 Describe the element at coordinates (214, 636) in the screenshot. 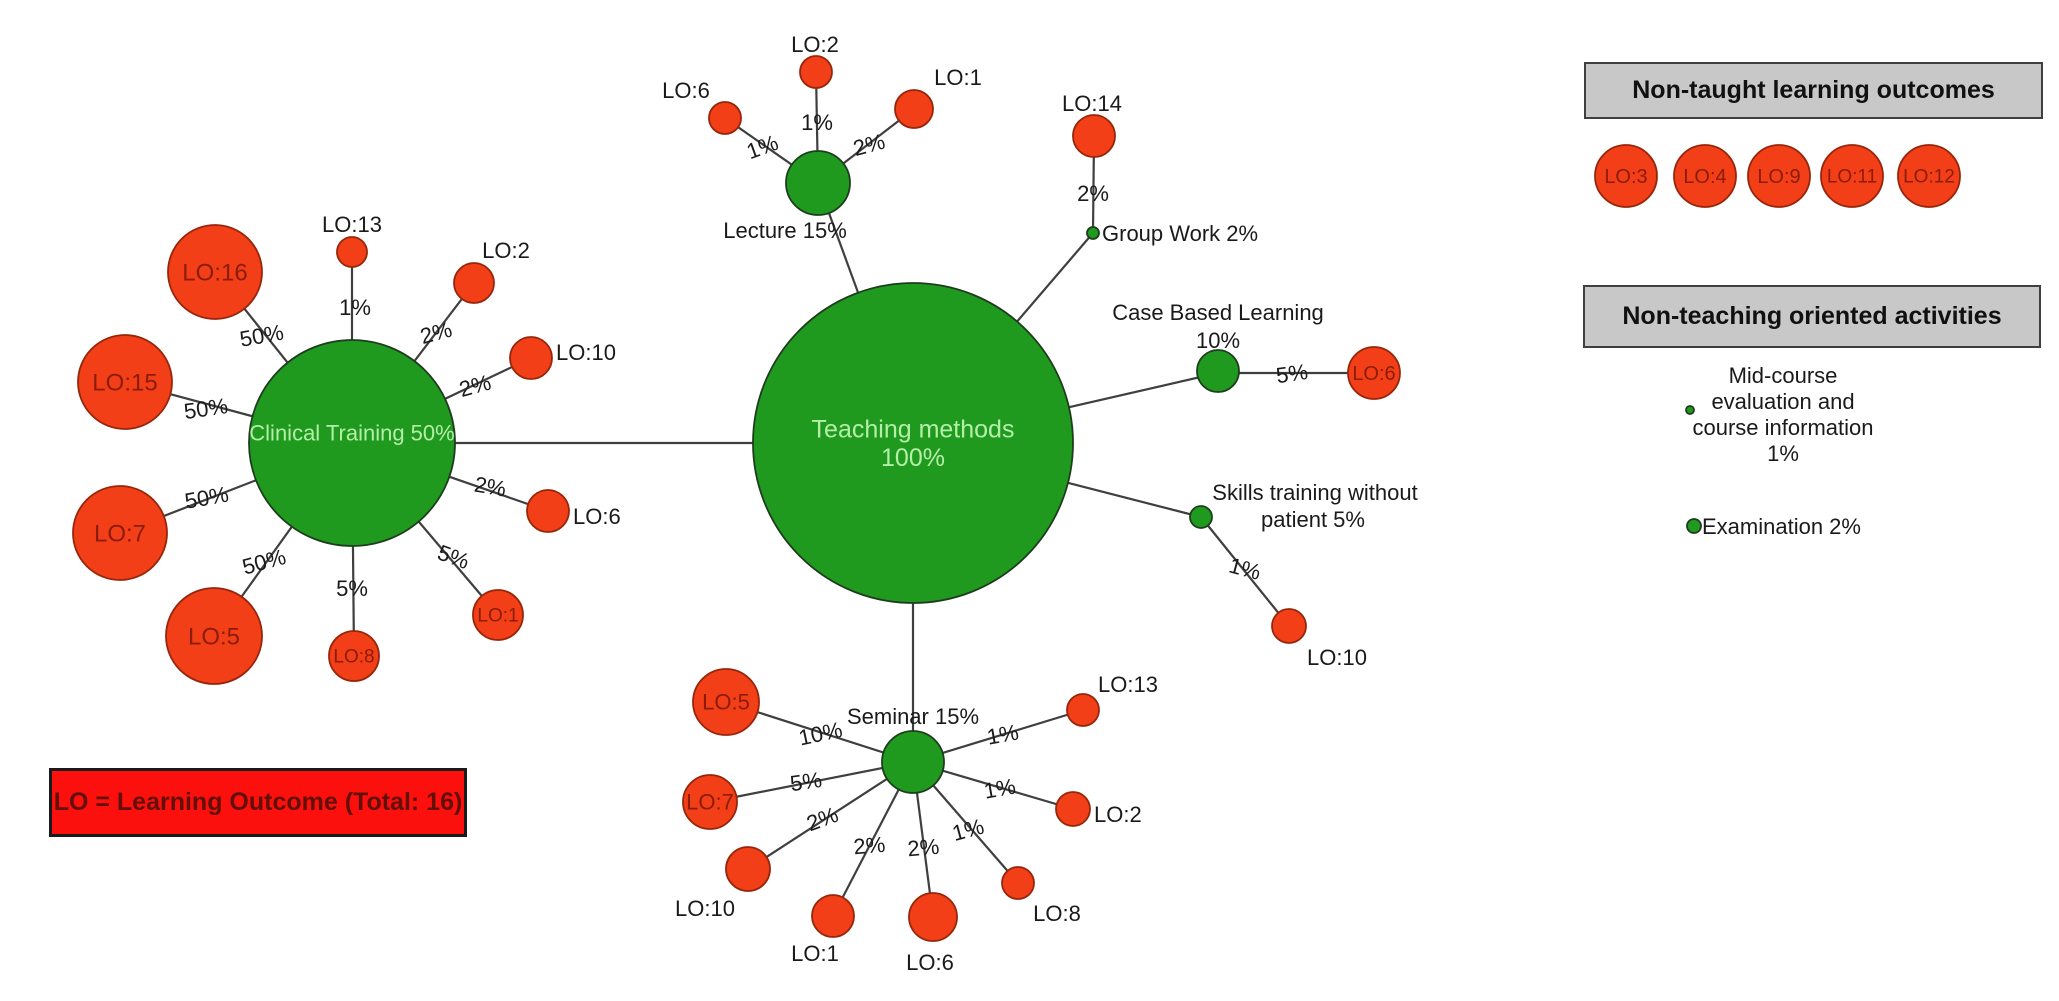

I see `clinical-lo5-label: LO:5` at that location.